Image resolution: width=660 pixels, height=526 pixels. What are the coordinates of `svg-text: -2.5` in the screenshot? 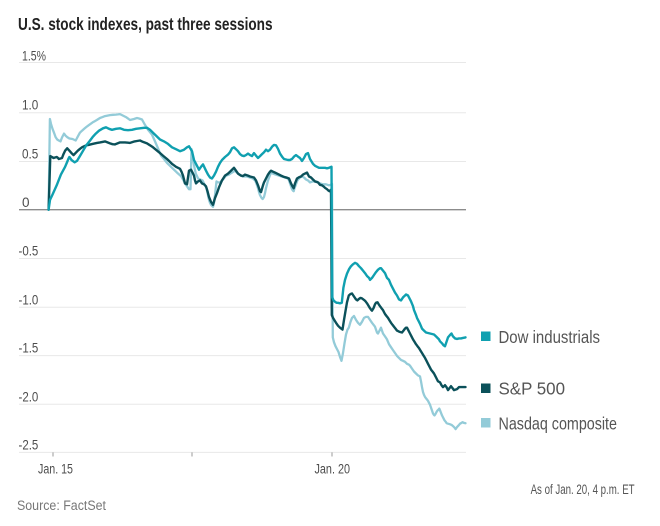 It's located at (29, 445).